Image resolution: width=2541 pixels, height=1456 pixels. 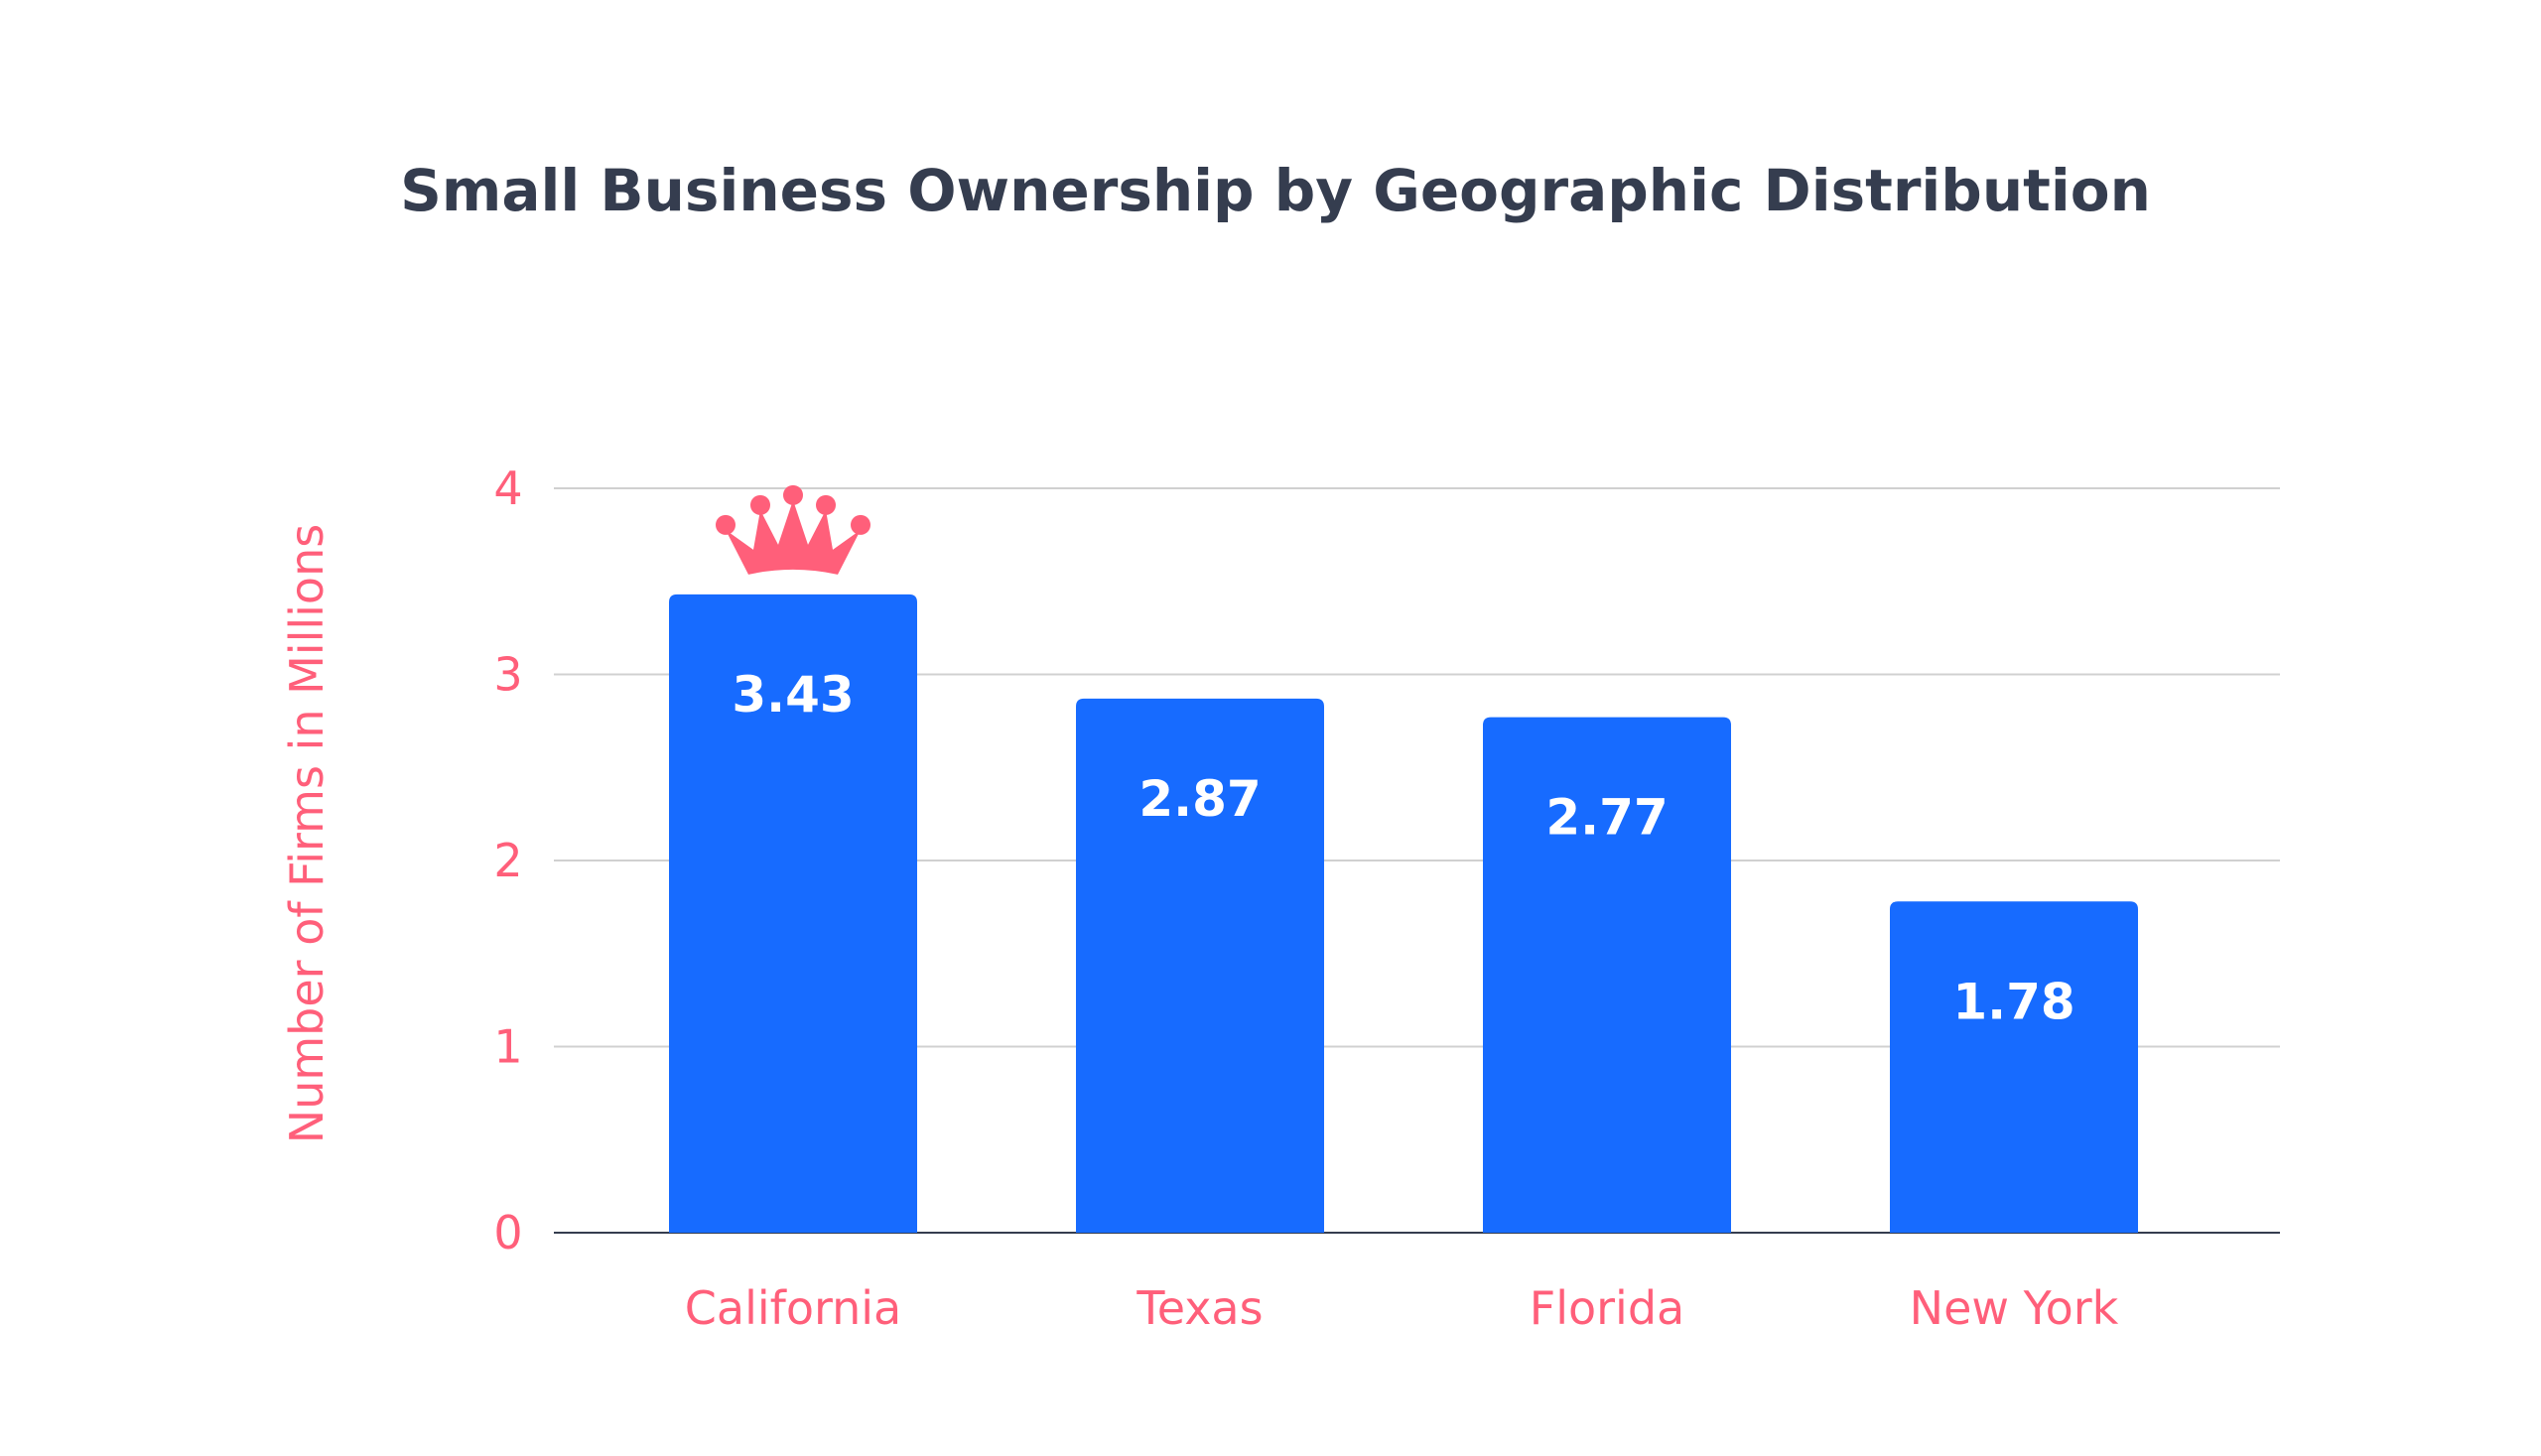 What do you see at coordinates (2013, 1001) in the screenshot?
I see `data-label: 1.78` at bounding box center [2013, 1001].